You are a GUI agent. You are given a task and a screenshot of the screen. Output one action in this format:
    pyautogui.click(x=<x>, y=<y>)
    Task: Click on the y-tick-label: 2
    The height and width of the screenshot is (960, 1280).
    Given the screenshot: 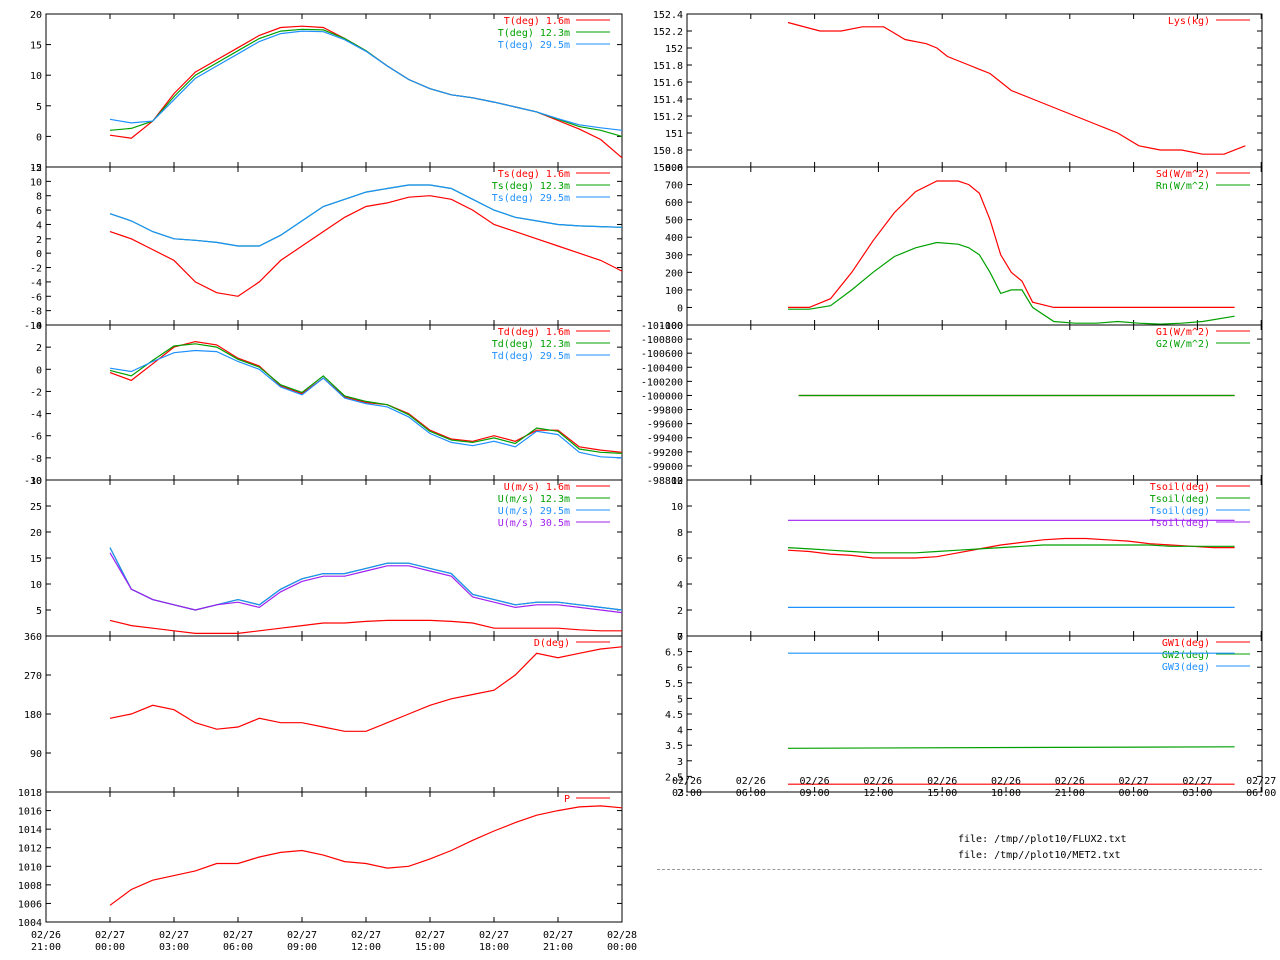 What is the action you would take?
    pyautogui.click(x=680, y=611)
    